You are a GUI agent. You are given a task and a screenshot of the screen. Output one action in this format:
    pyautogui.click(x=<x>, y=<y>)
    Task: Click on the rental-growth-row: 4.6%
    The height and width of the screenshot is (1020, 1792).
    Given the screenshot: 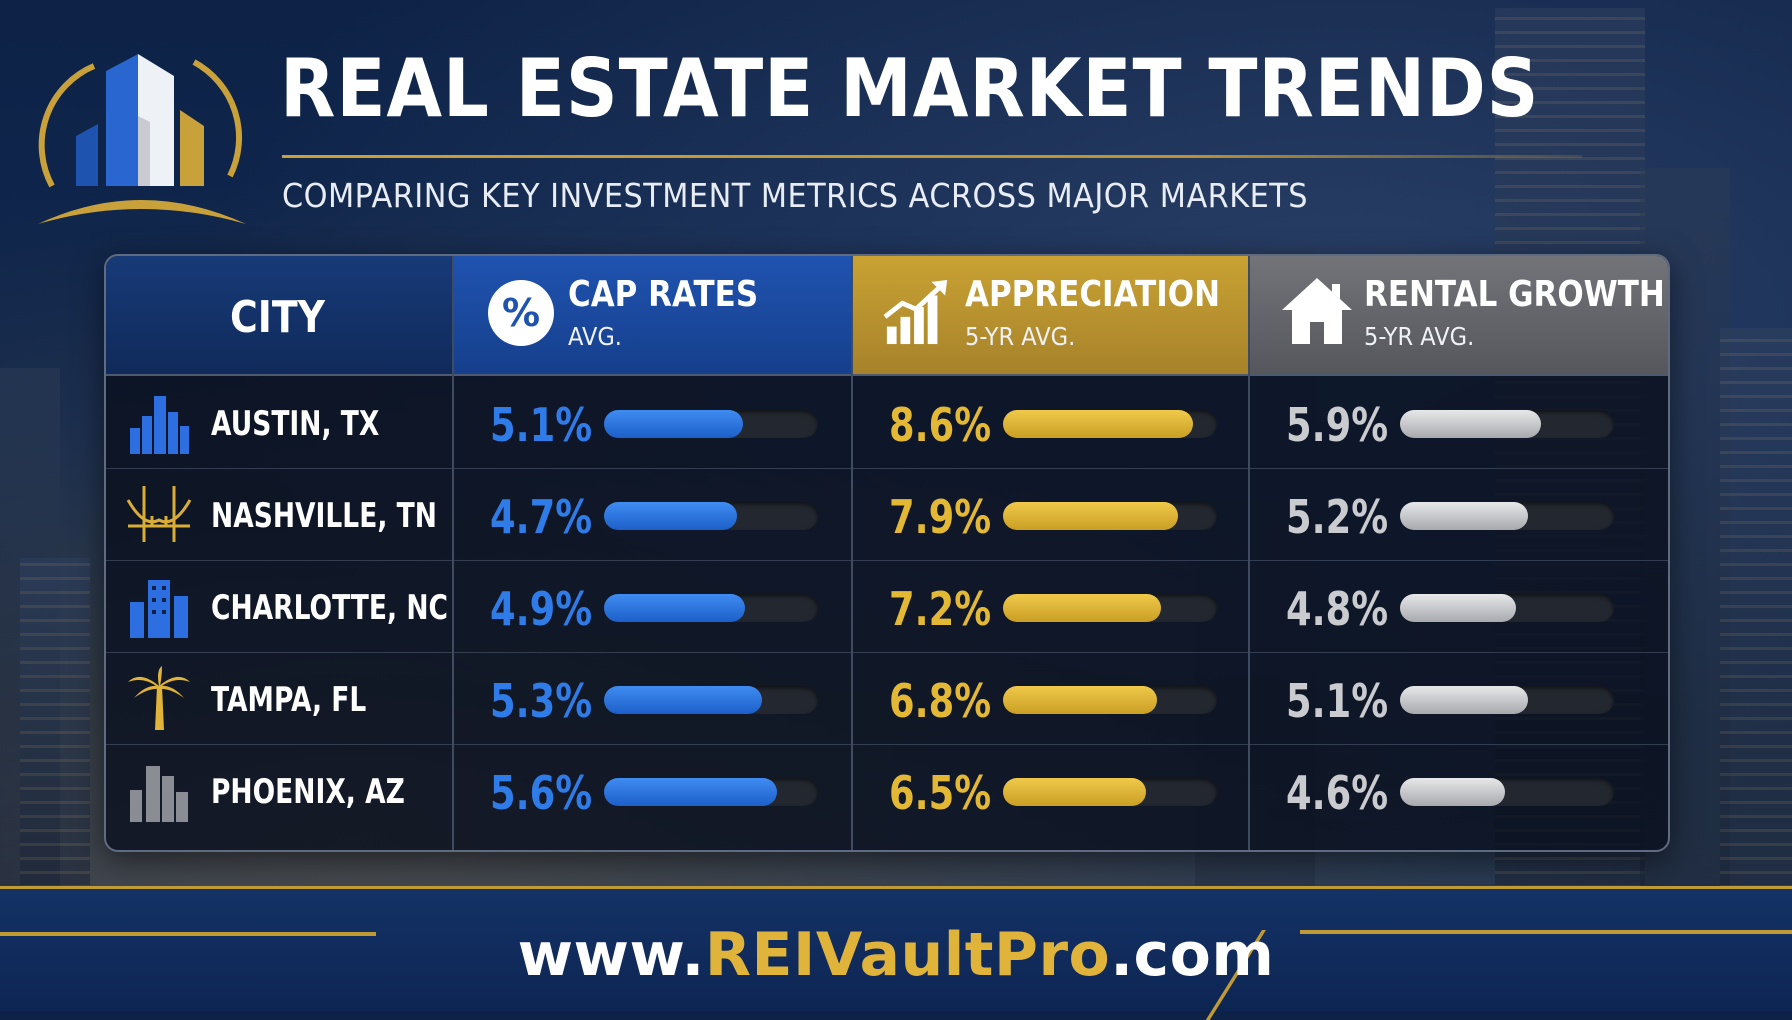 What is the action you would take?
    pyautogui.click(x=1459, y=790)
    